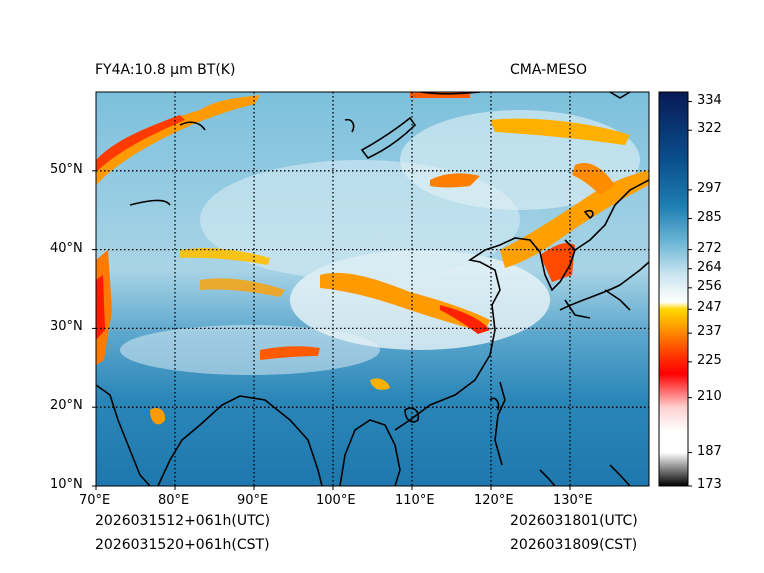  What do you see at coordinates (709, 286) in the screenshot?
I see `colorbar-tick-label: 256` at bounding box center [709, 286].